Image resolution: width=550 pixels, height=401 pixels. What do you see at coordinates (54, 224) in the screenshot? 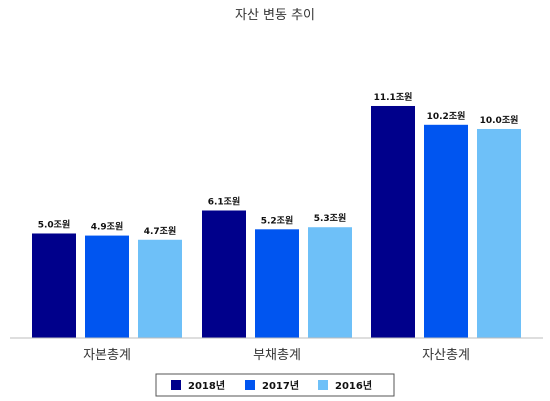
I see `data-label-0-0: 5.0조원` at bounding box center [54, 224].